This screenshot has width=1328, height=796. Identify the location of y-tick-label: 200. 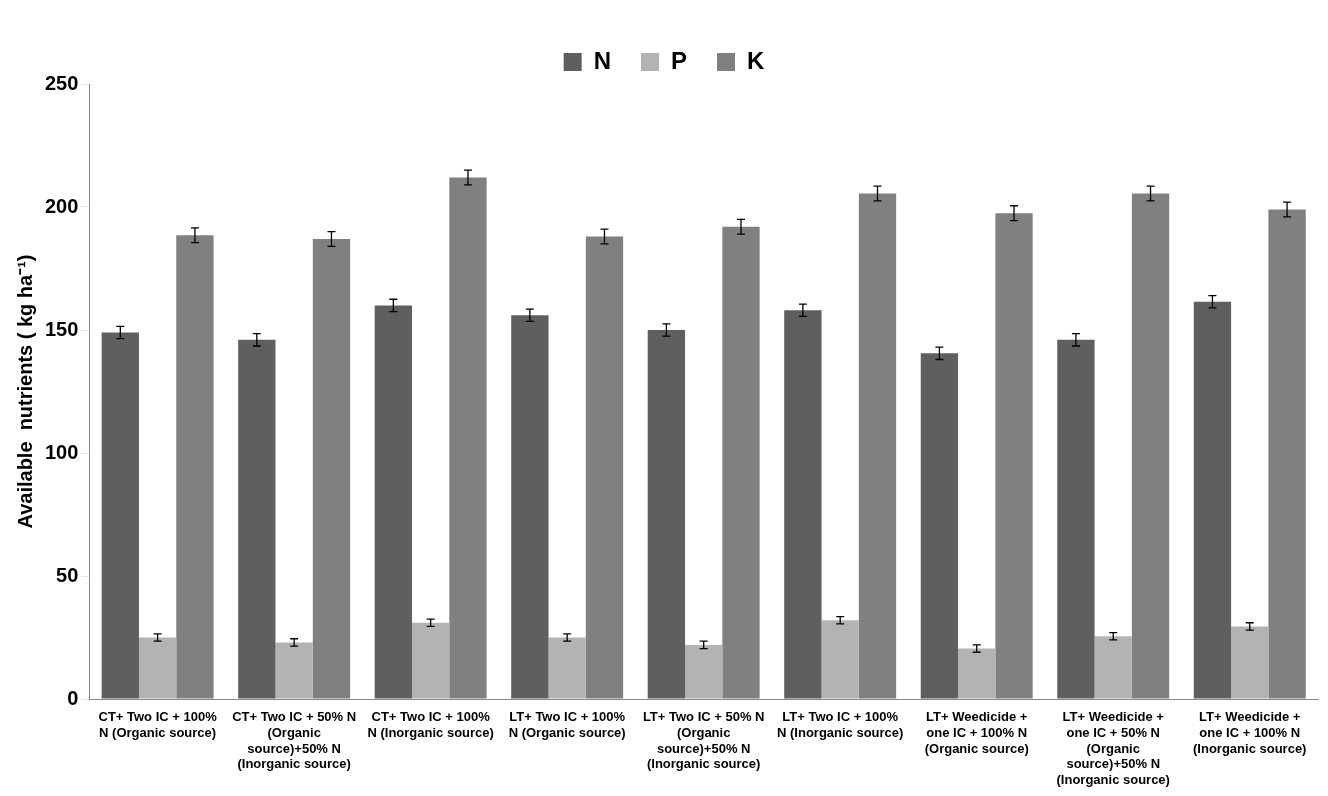
(61, 205).